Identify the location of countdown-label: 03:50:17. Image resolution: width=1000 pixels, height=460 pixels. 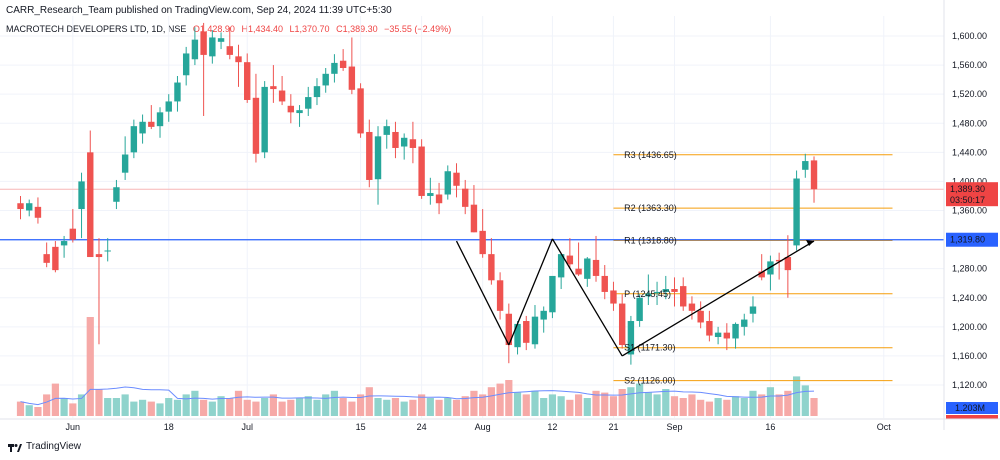
(967, 200).